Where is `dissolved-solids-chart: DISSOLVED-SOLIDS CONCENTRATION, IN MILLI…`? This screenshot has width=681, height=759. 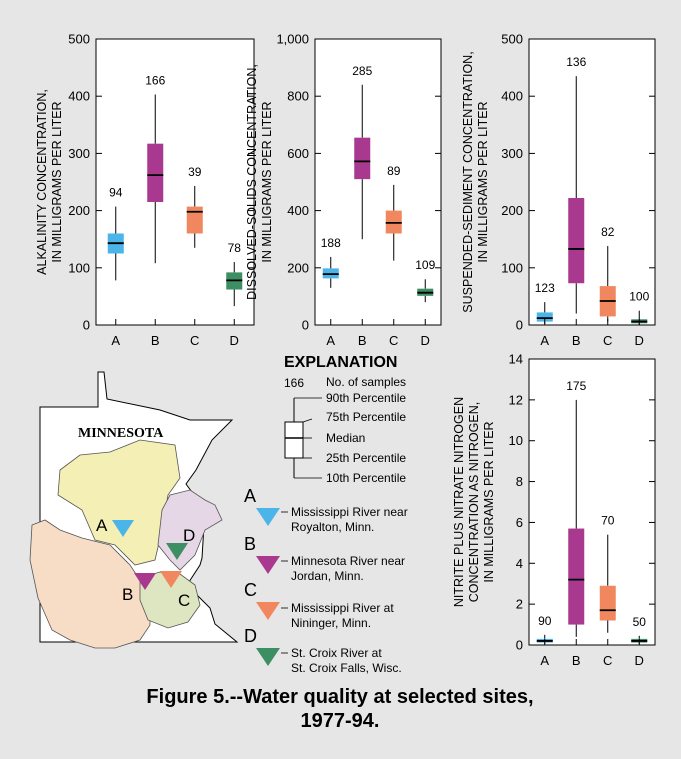
dissolved-solids-chart: DISSOLVED-SOLIDS CONCENTRATION, IN MILLI… is located at coordinates (343, 190).